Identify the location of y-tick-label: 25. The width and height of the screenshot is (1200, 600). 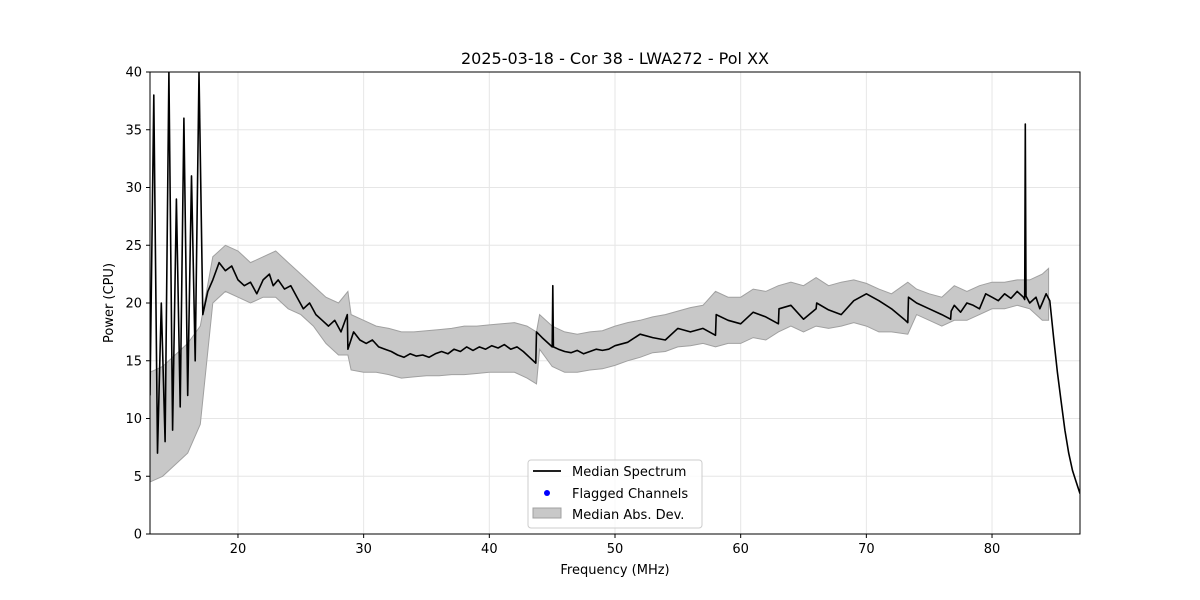
(133, 246).